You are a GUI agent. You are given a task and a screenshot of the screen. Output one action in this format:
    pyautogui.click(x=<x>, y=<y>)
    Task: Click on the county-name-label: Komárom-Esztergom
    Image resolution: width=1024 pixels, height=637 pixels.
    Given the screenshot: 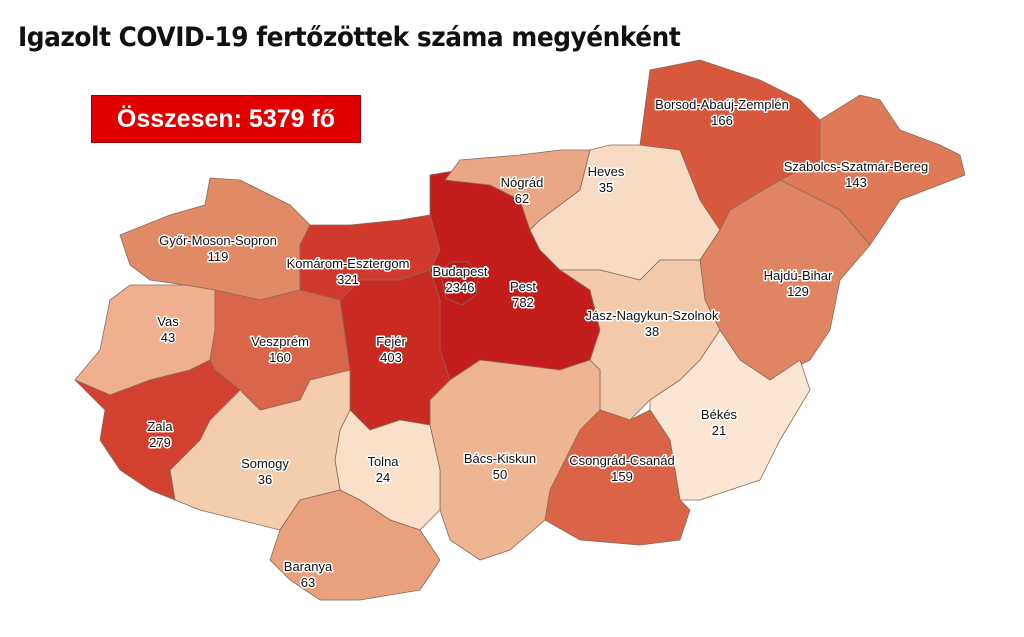 What is the action you would take?
    pyautogui.click(x=348, y=263)
    